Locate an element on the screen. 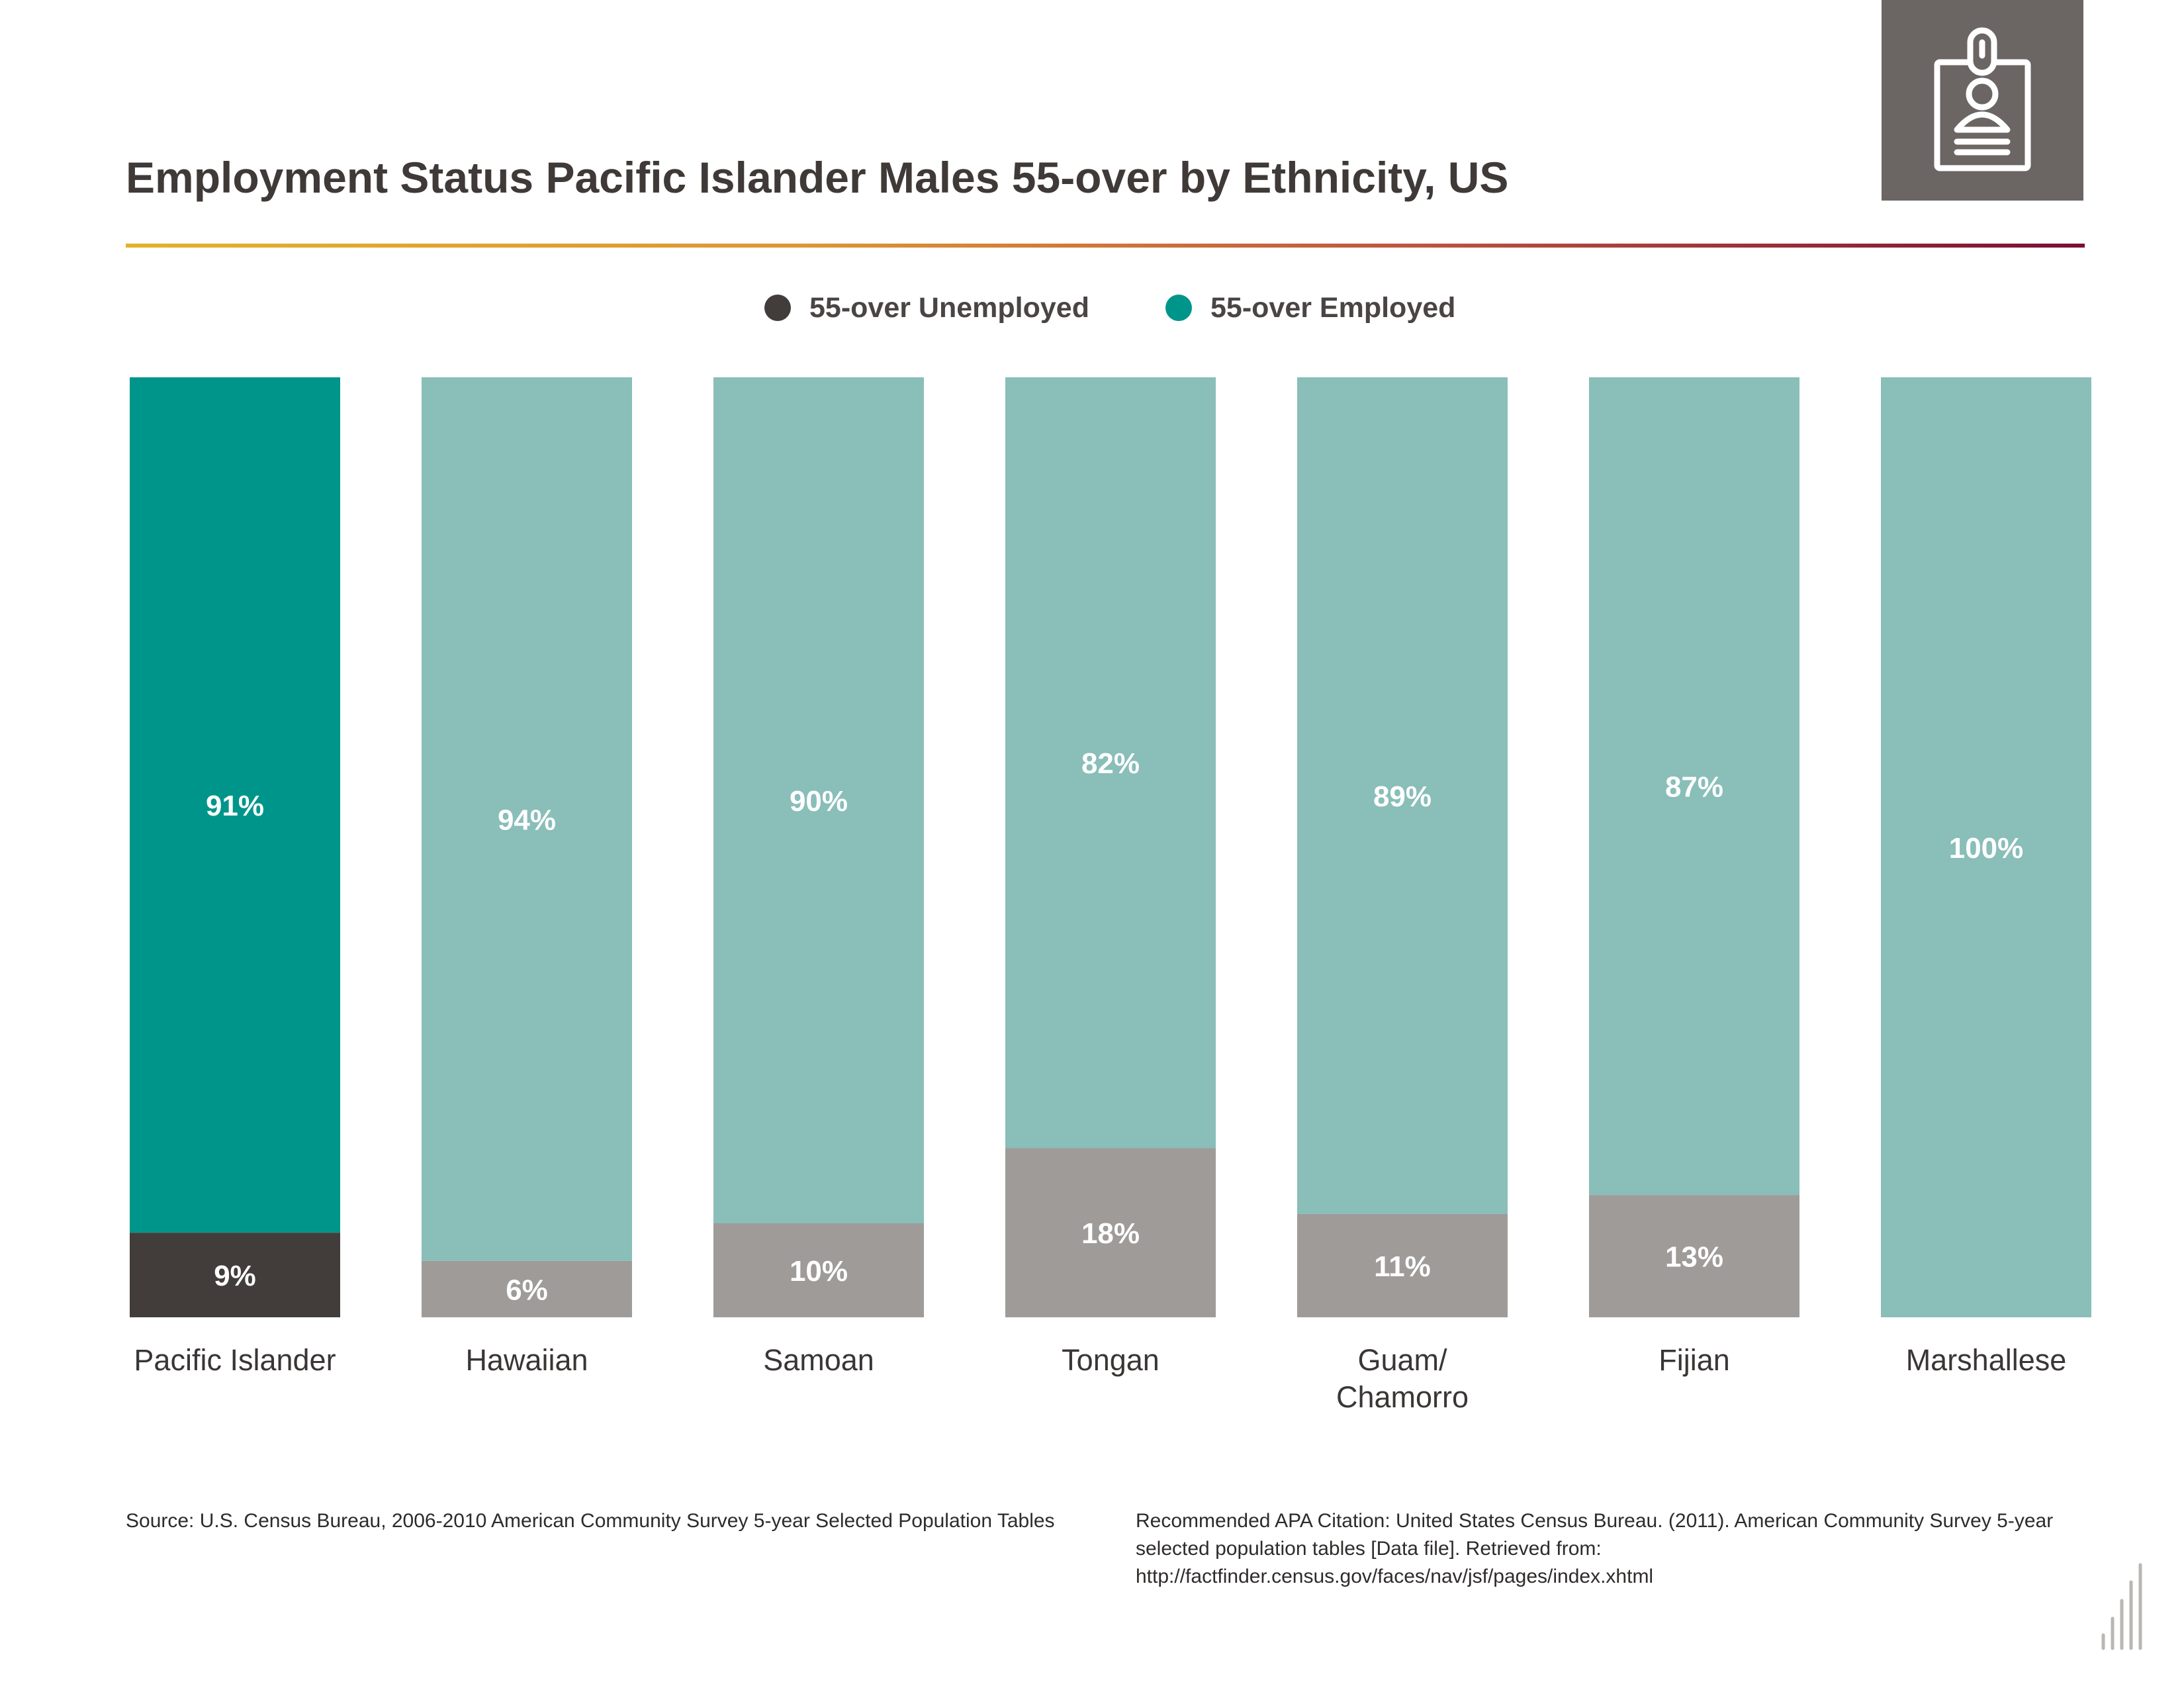  bar-group: 100% Marshallese is located at coordinates (1986, 877).